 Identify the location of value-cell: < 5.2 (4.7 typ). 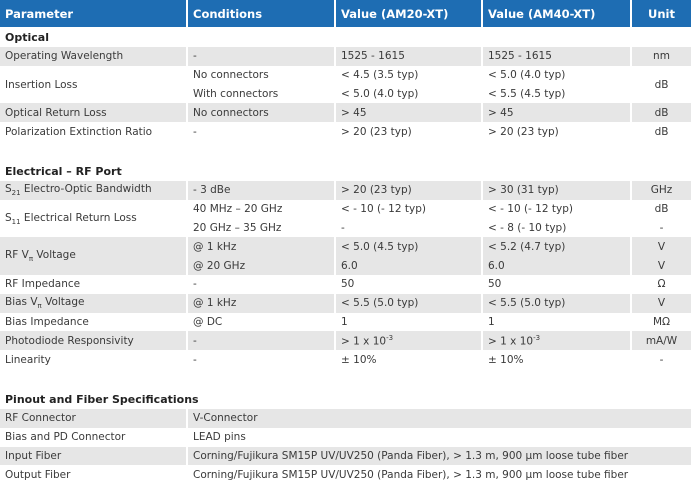
(557, 247).